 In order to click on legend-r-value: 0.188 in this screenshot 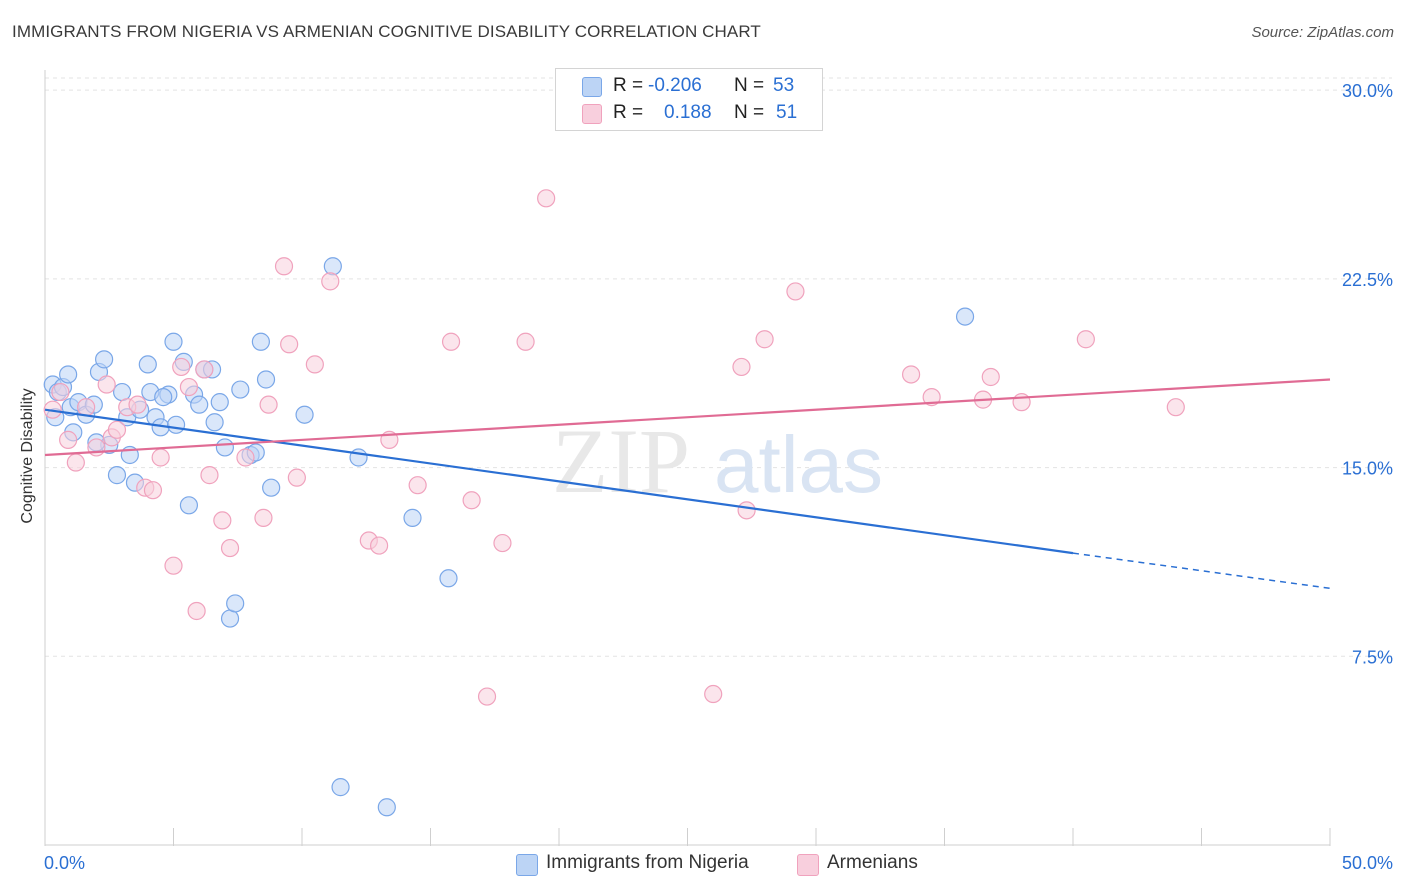, I will do `click(688, 112)`.